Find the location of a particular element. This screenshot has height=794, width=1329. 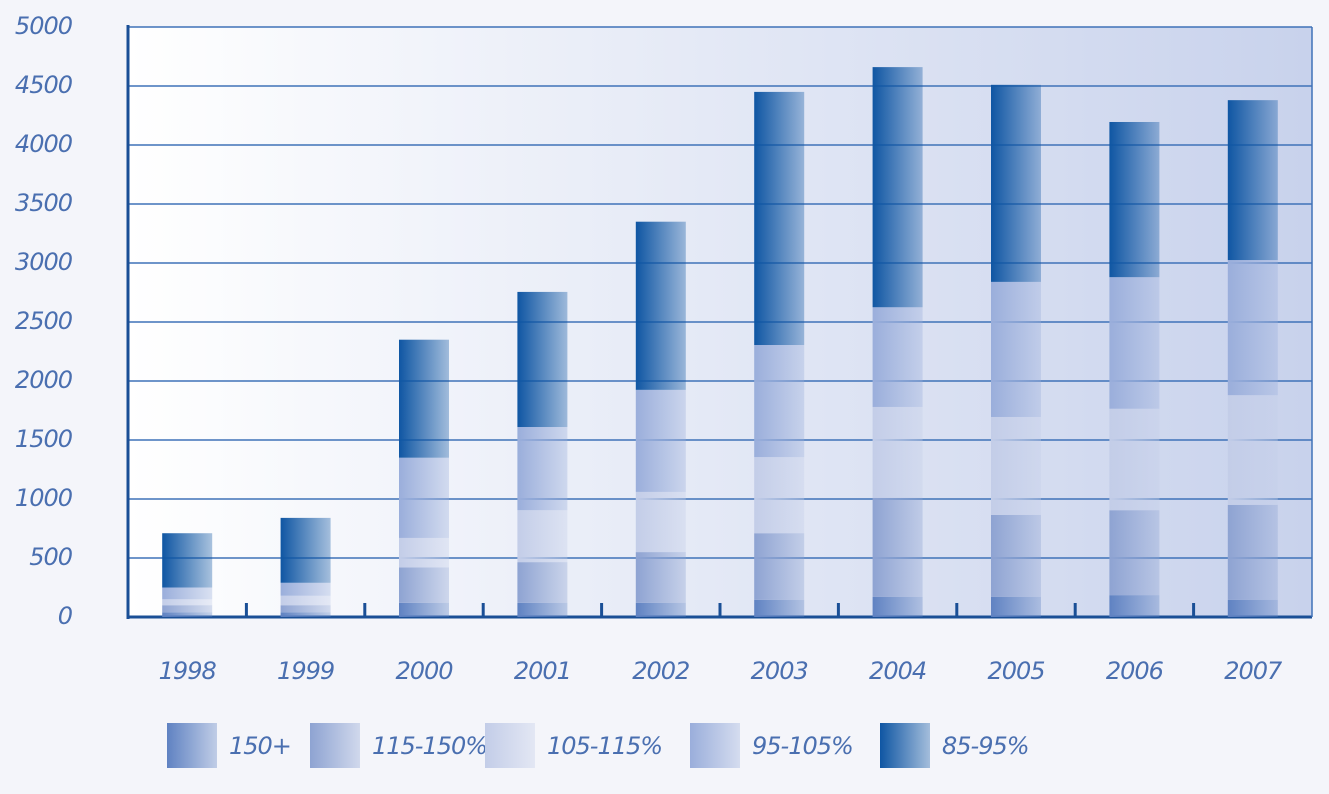

legend-label: 105-115% is located at coordinates (604, 746).